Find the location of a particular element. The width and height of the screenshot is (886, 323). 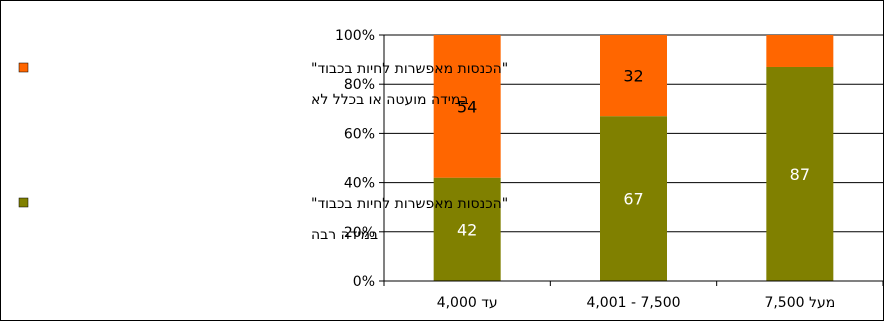

legend-label: במידה רבה is located at coordinates (344, 235).